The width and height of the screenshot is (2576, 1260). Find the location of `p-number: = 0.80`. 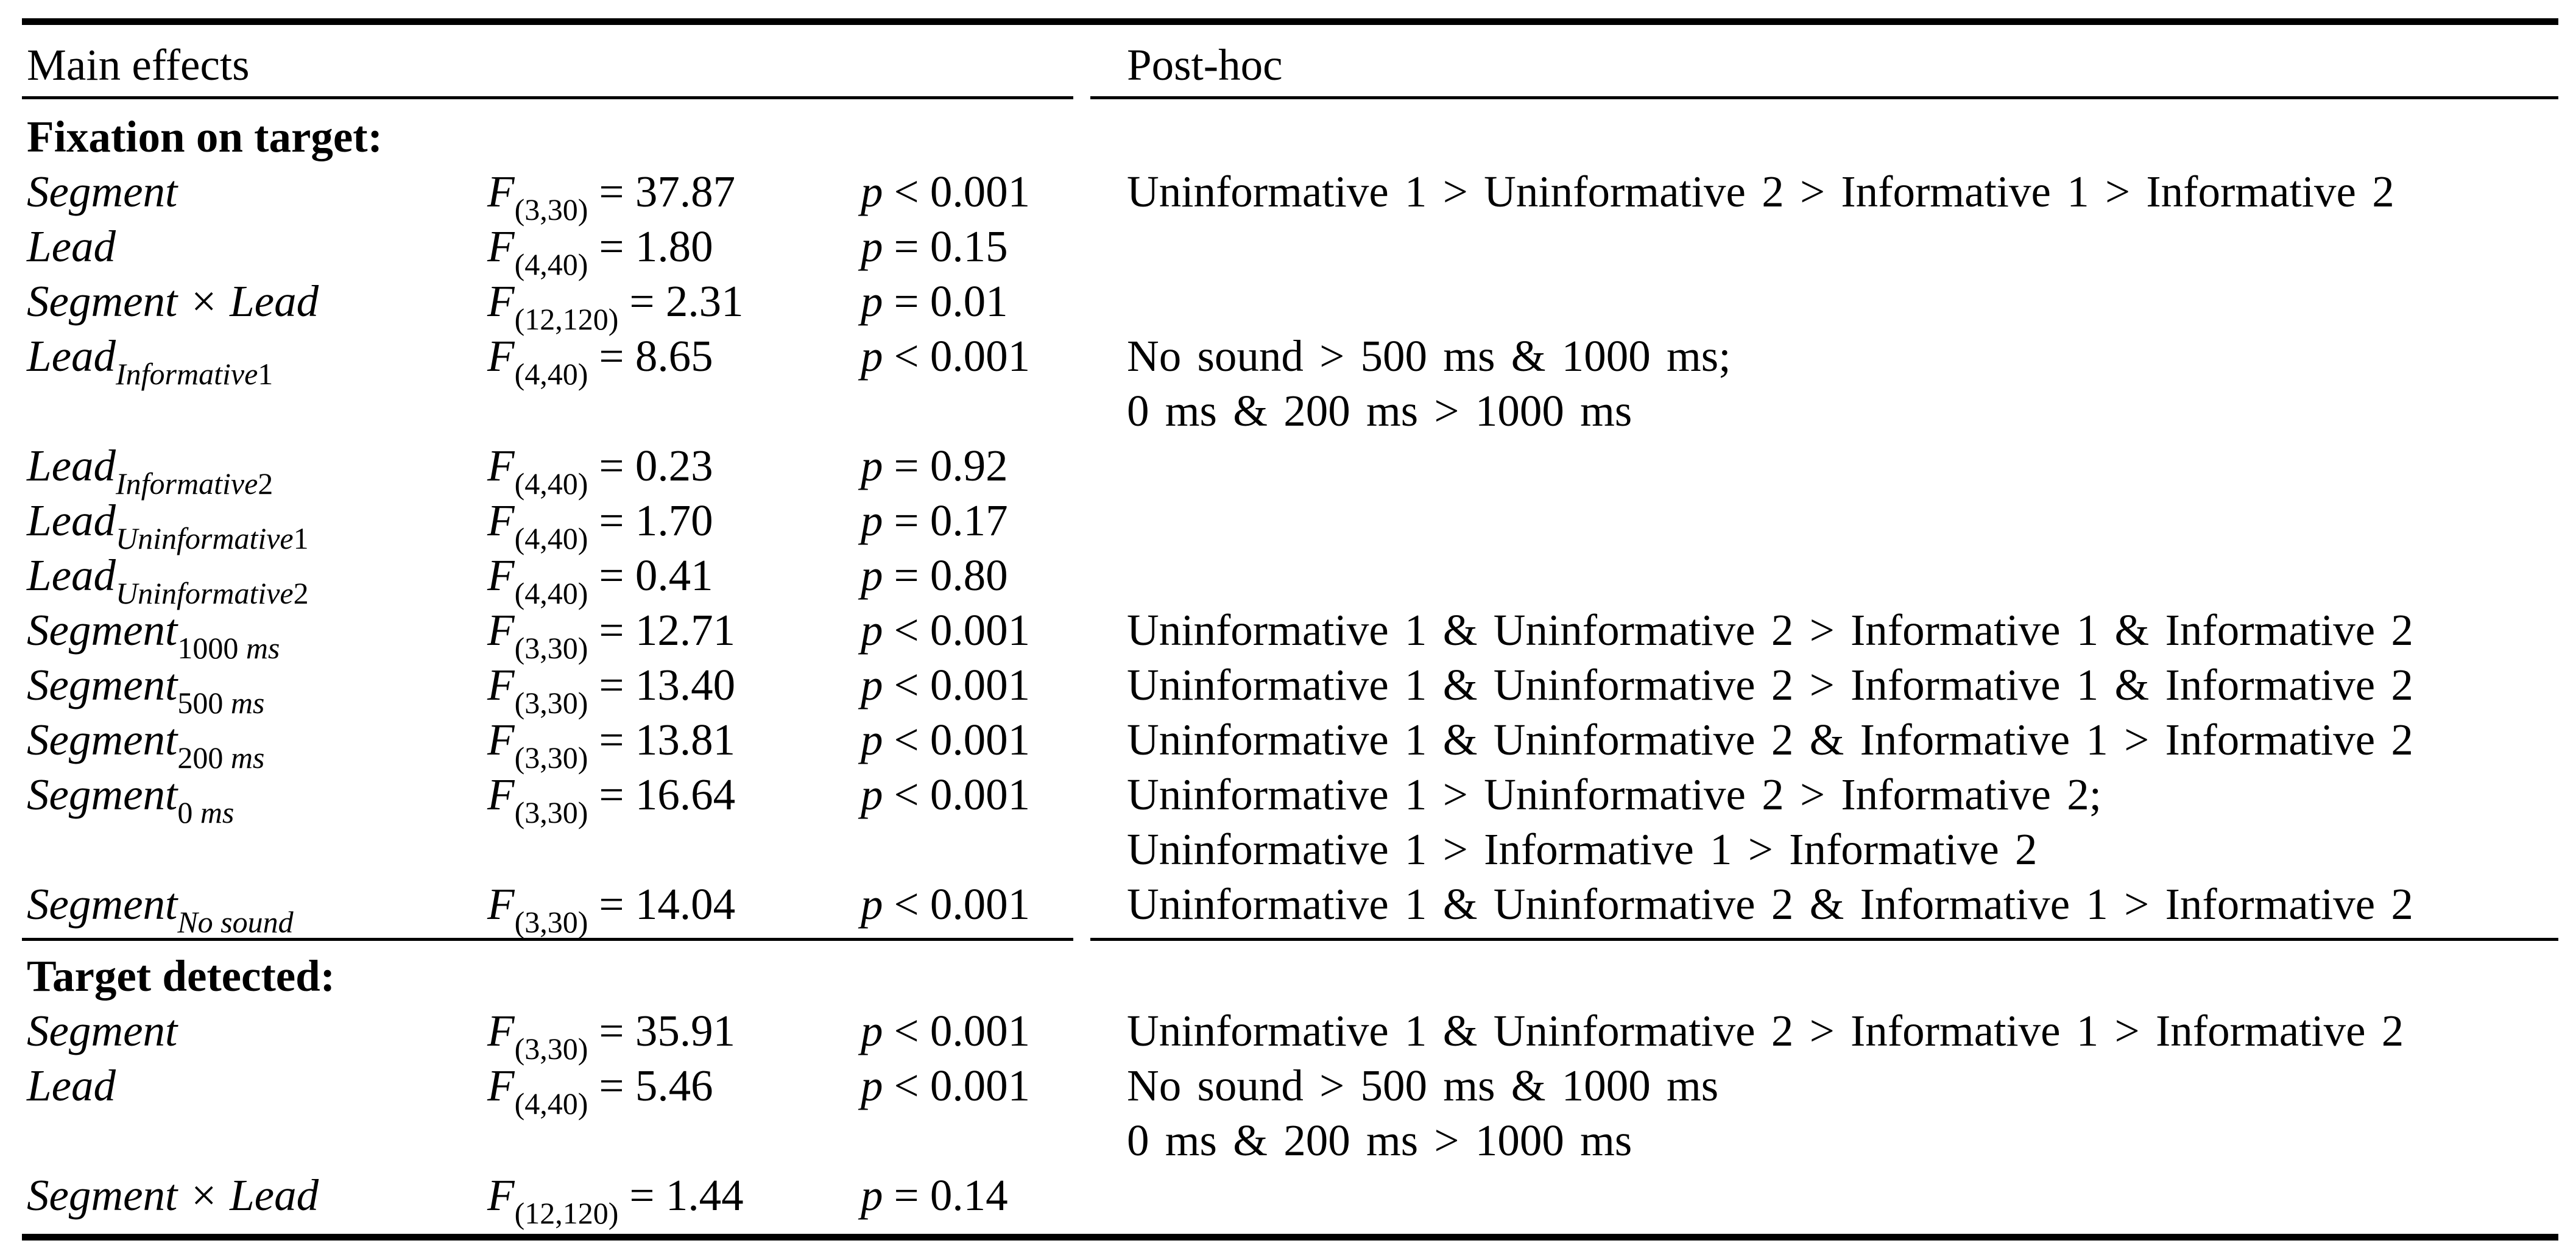

p-number: = 0.80 is located at coordinates (951, 575).